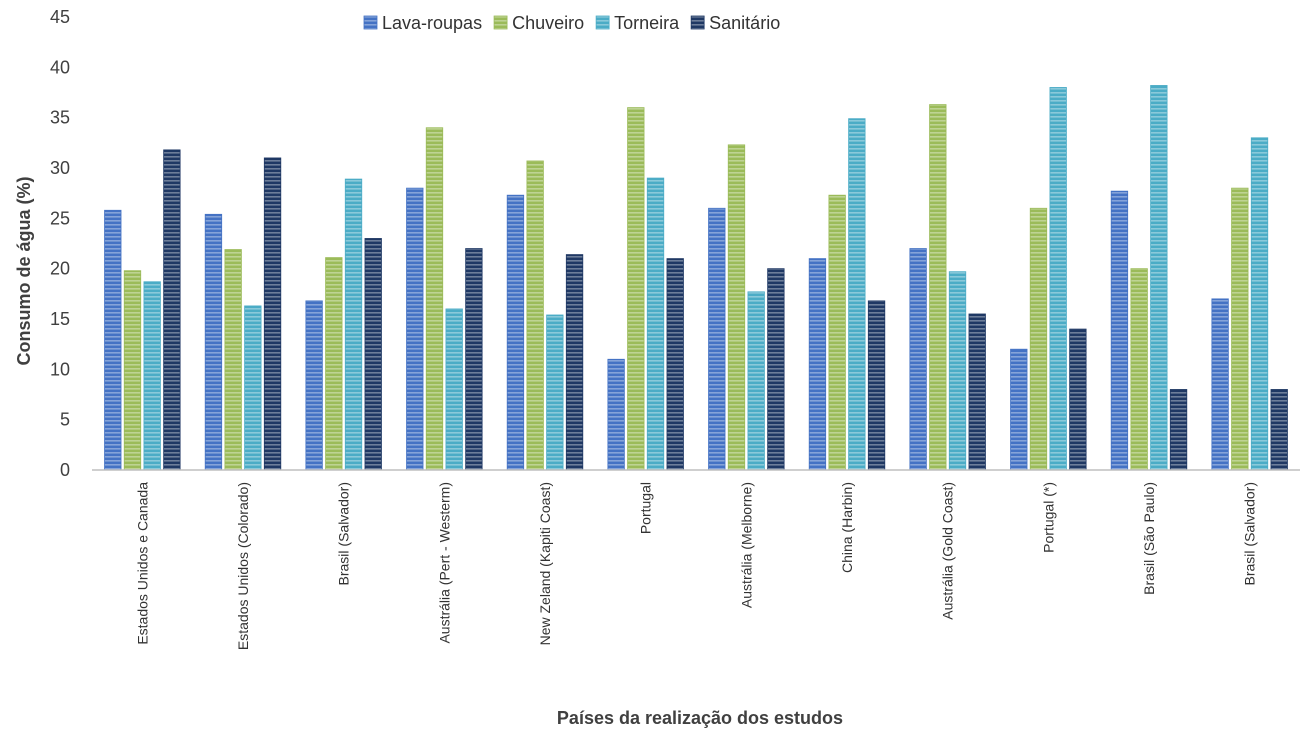 The width and height of the screenshot is (1315, 741). Describe the element at coordinates (744, 23) in the screenshot. I see `legend-label-sanitario: Sanitário` at that location.